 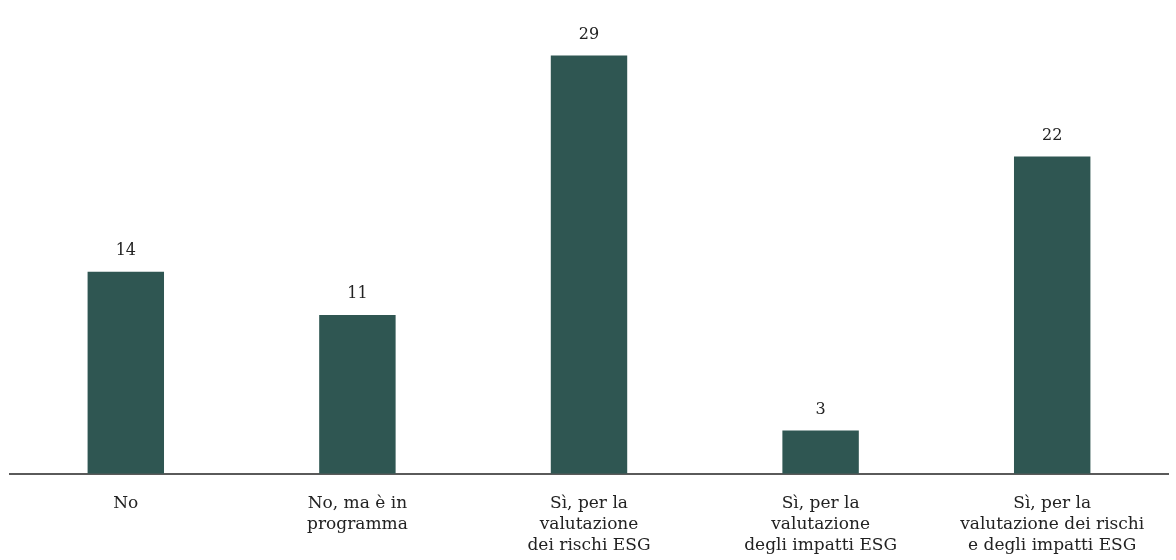 I want to click on data-label: 29, so click(x=589, y=33).